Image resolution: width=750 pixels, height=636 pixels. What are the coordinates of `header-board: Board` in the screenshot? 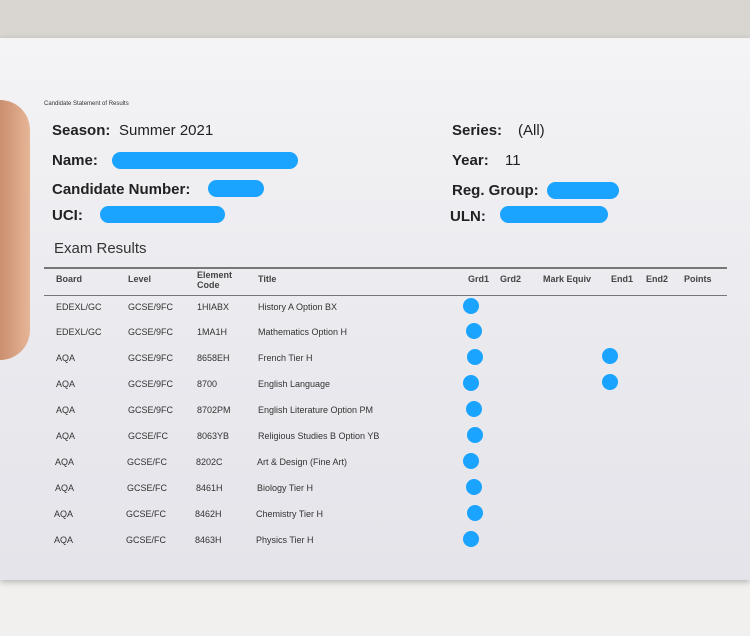 It's located at (69, 279).